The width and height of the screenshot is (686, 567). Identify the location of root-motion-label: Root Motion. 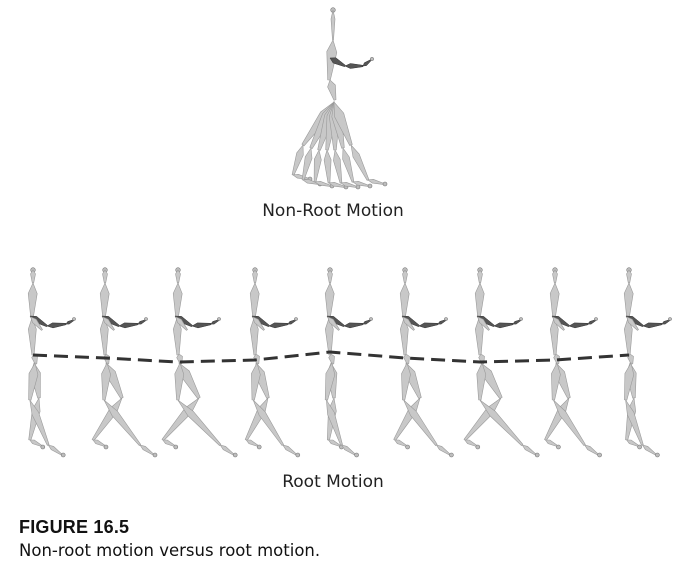
(333, 482).